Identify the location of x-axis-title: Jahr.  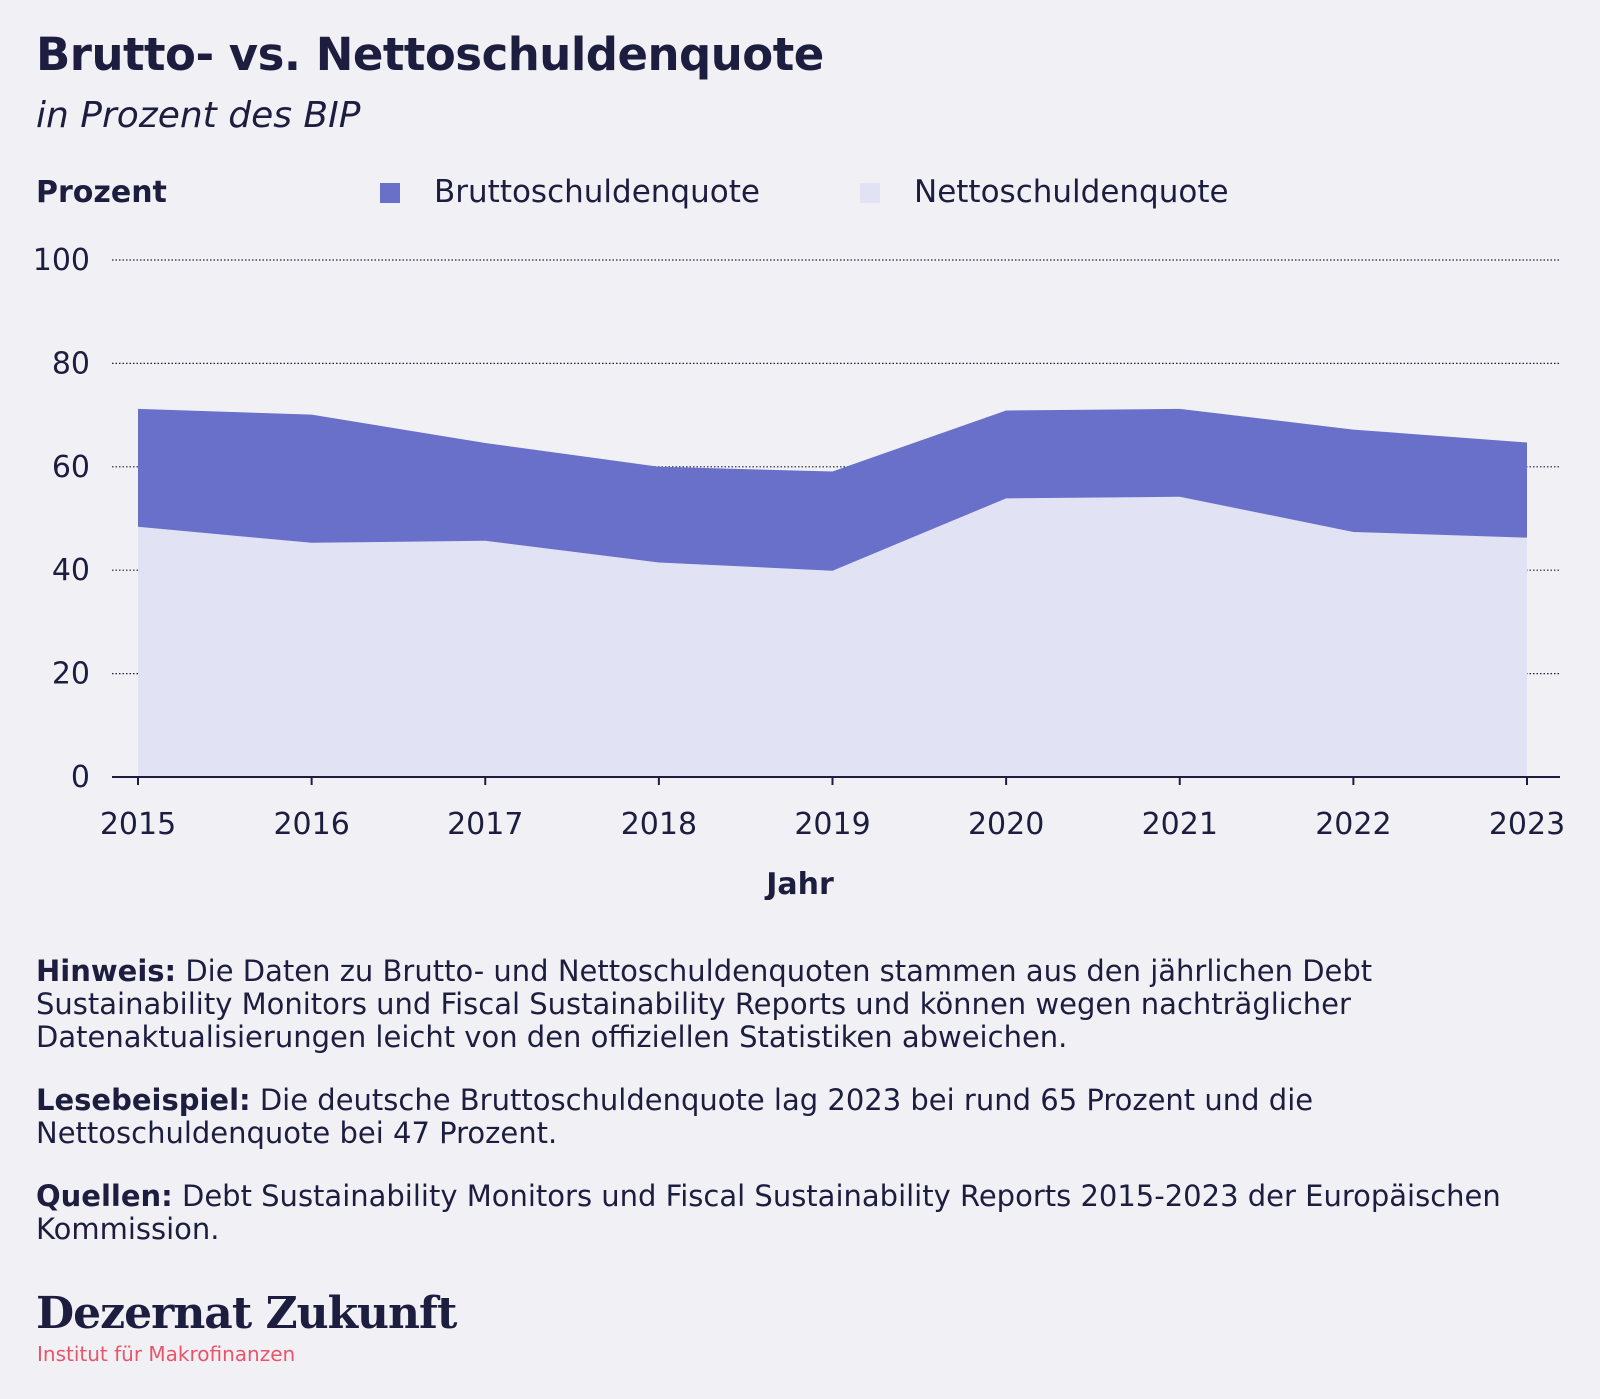
(799, 883).